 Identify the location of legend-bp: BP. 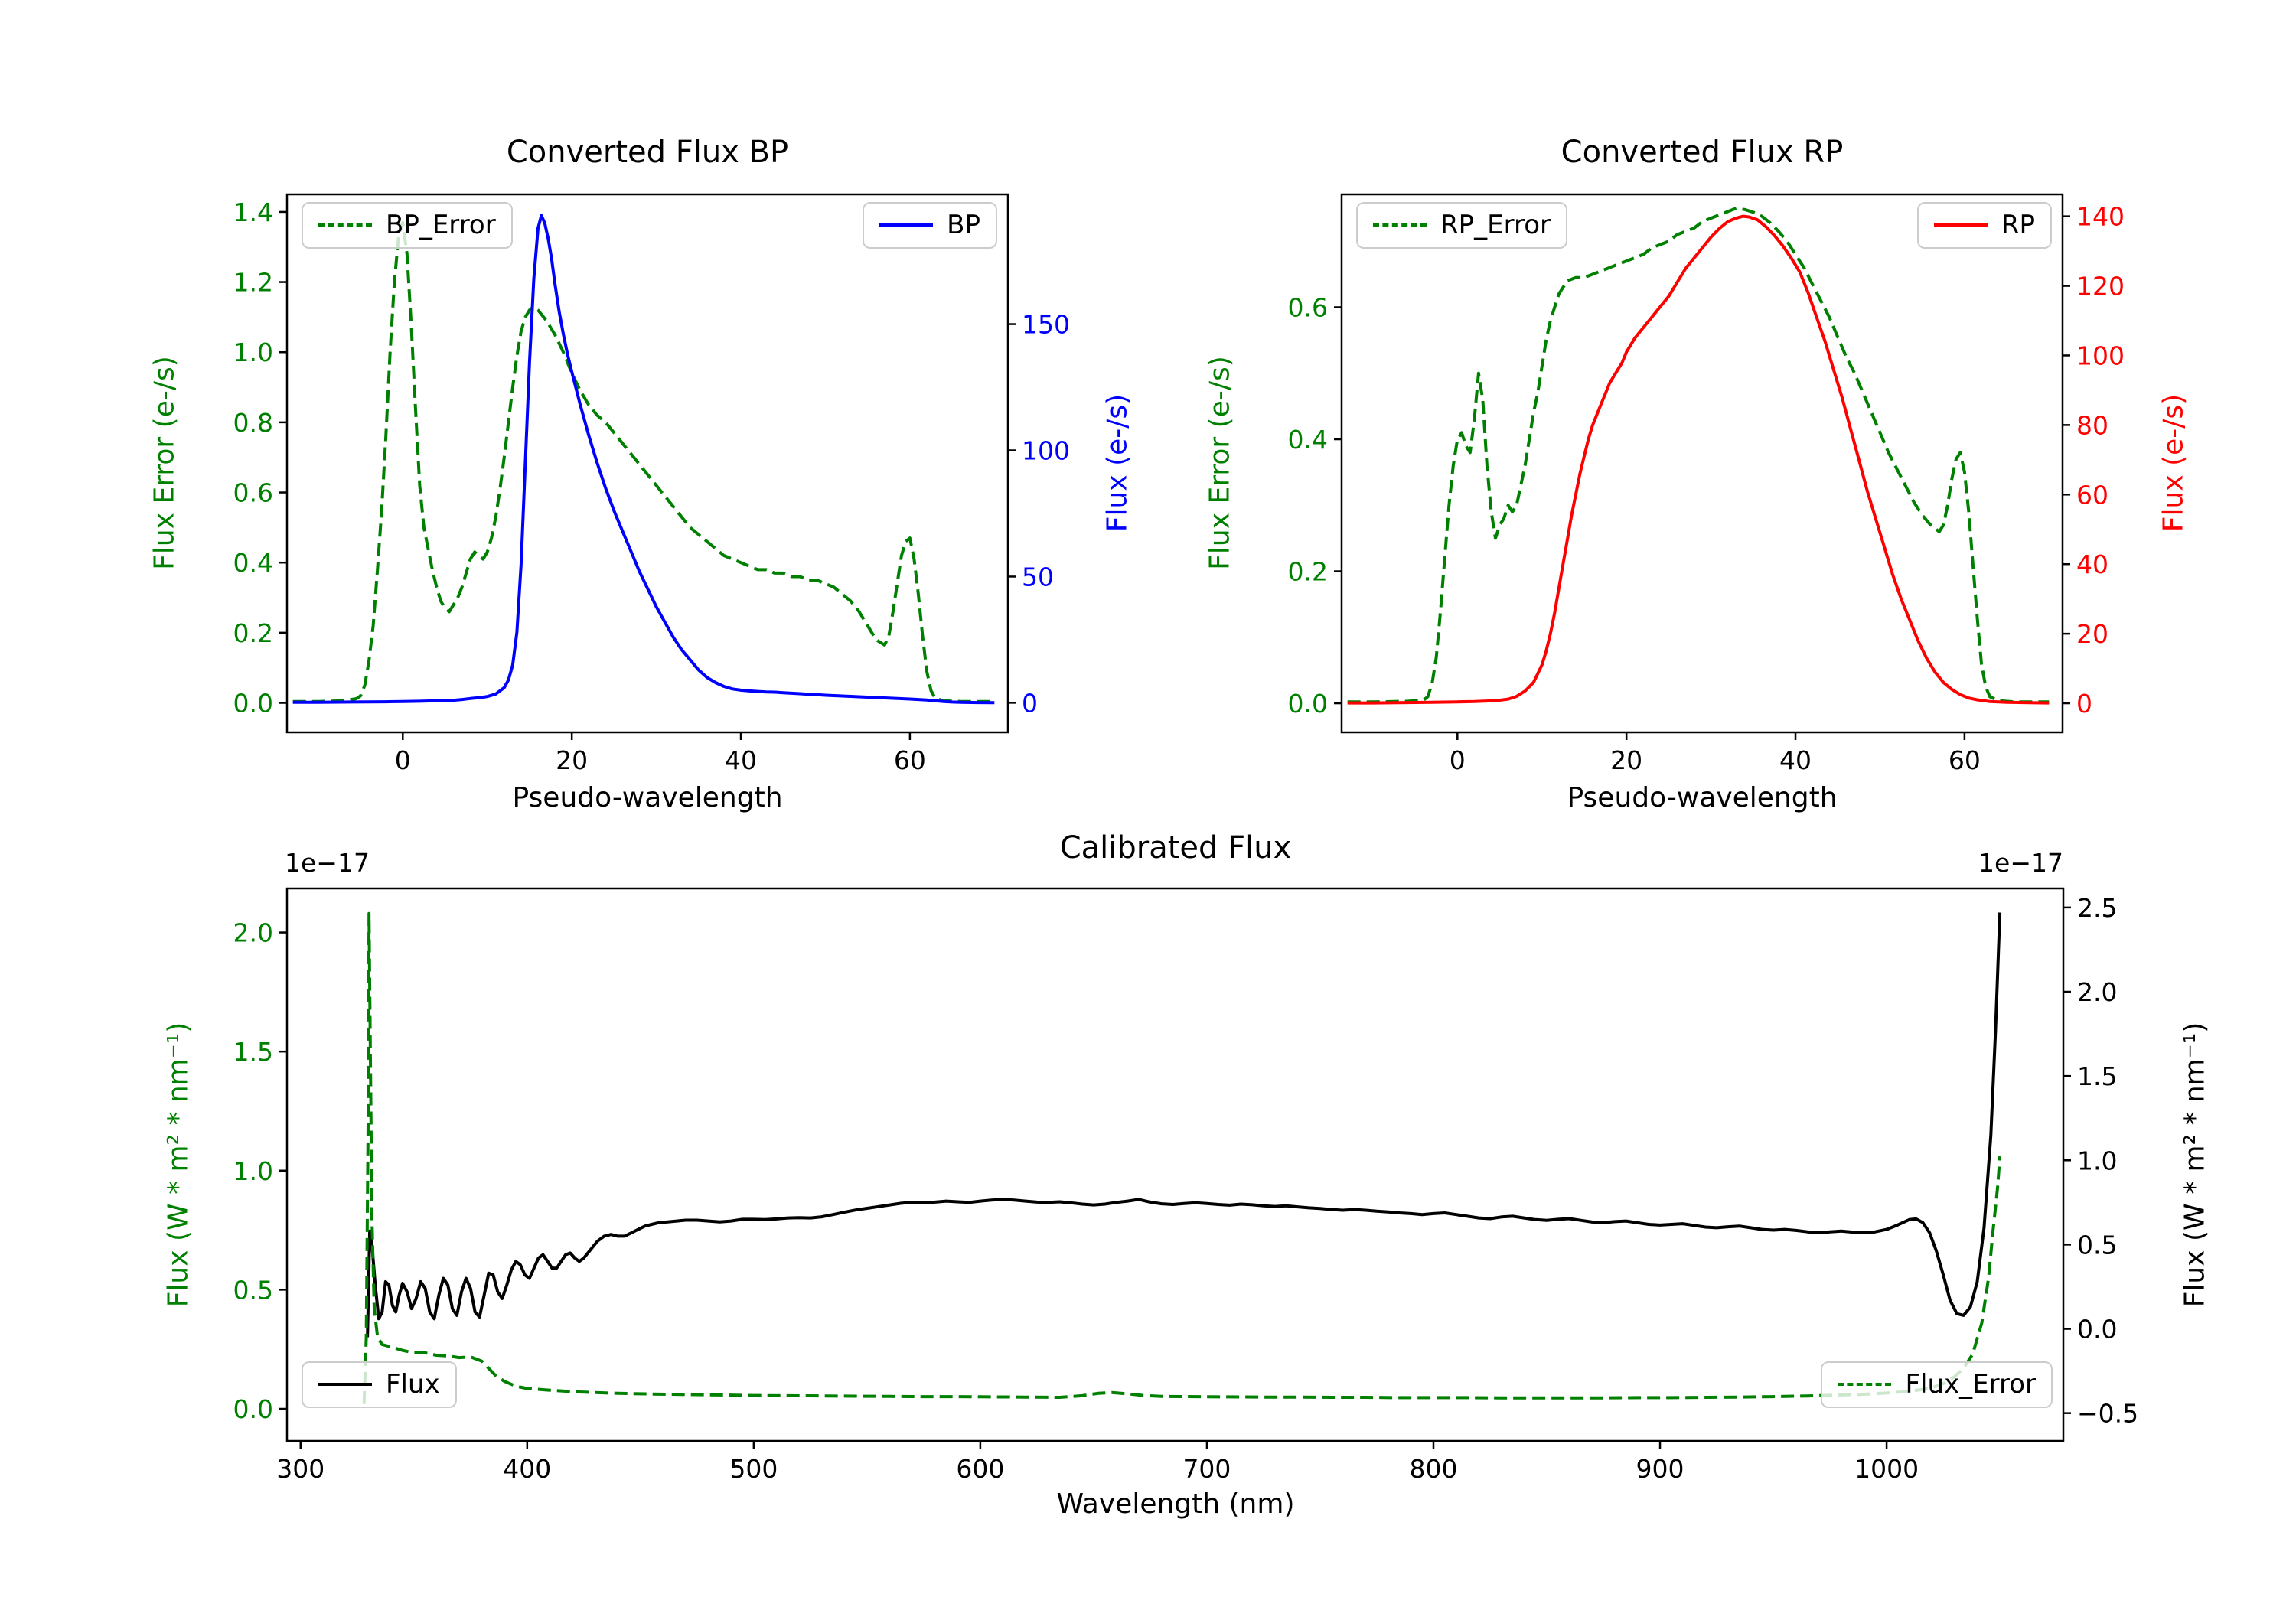
(930, 225).